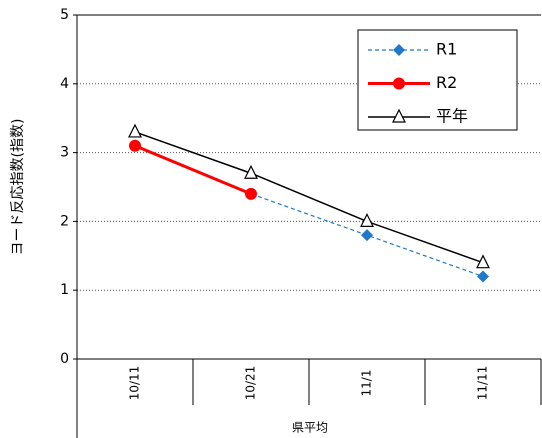 The height and width of the screenshot is (438, 542). Describe the element at coordinates (446, 49) in the screenshot. I see `legend-label: R1` at that location.